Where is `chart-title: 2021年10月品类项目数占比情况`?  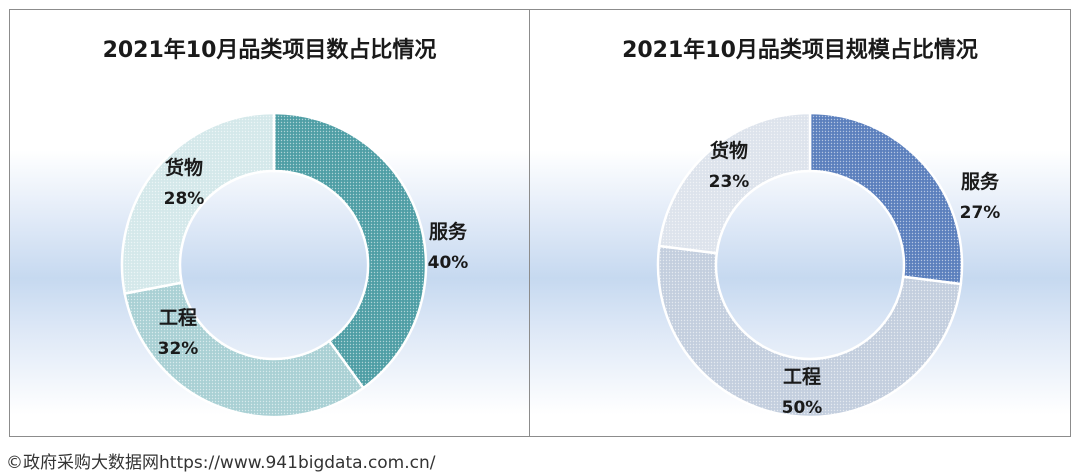 chart-title: 2021年10月品类项目数占比情况 is located at coordinates (269, 50).